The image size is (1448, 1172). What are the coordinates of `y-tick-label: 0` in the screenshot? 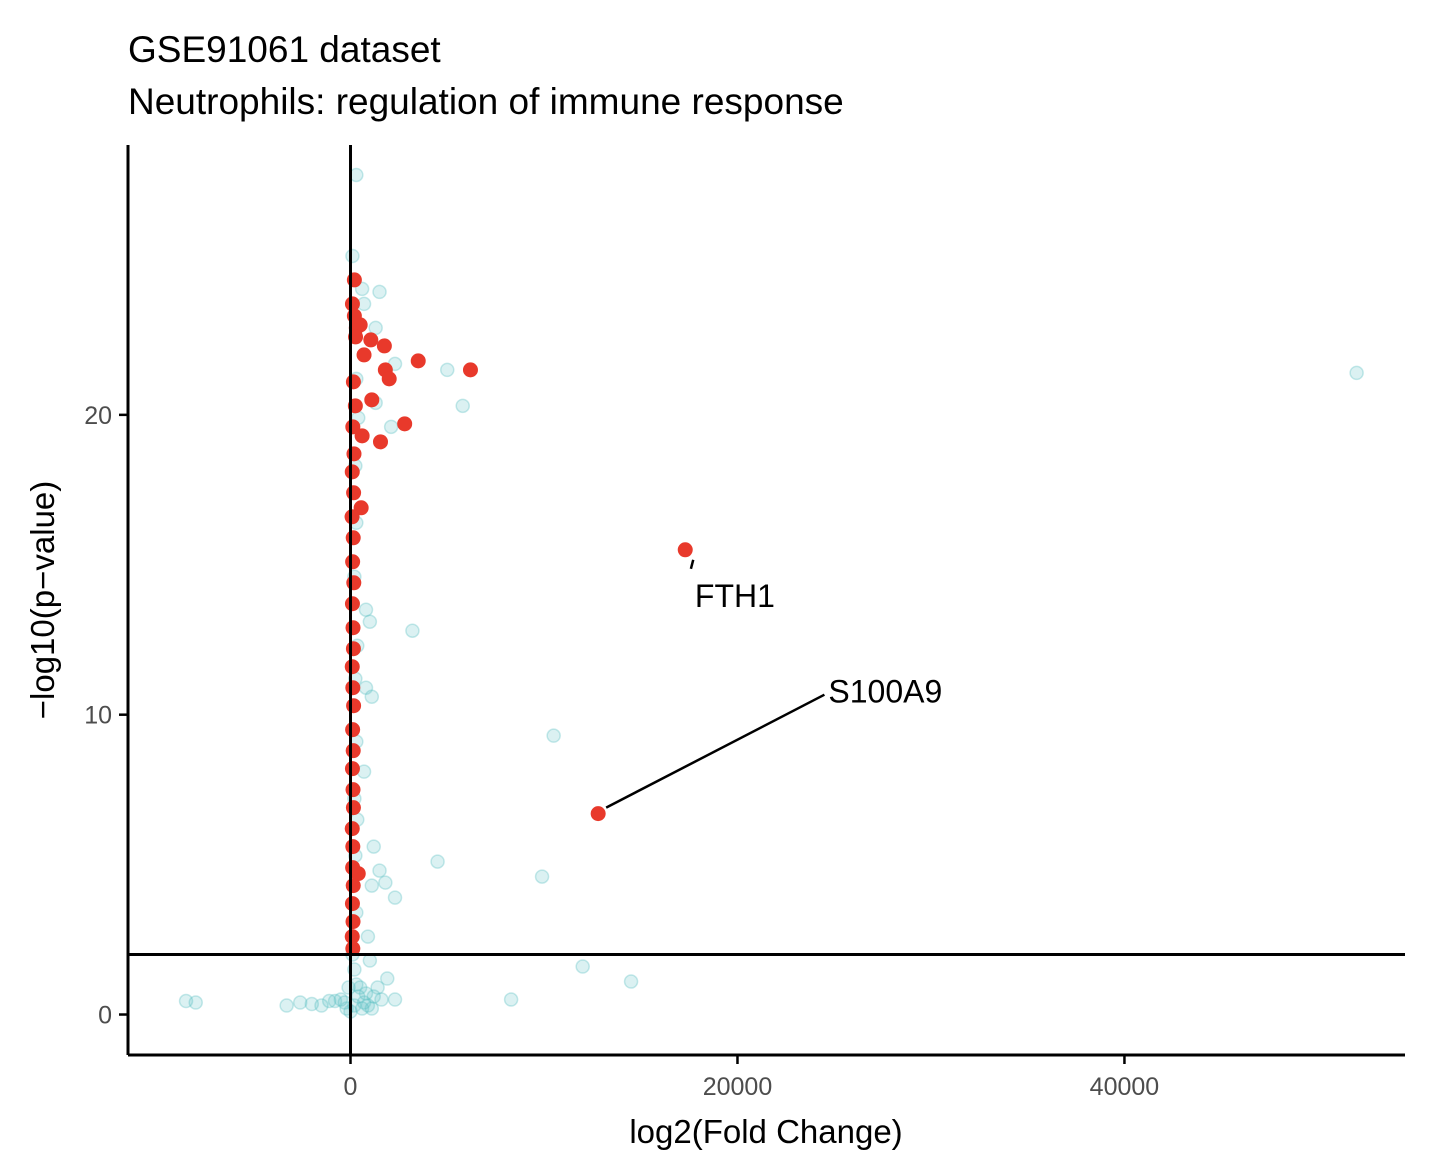 It's located at (105, 1016).